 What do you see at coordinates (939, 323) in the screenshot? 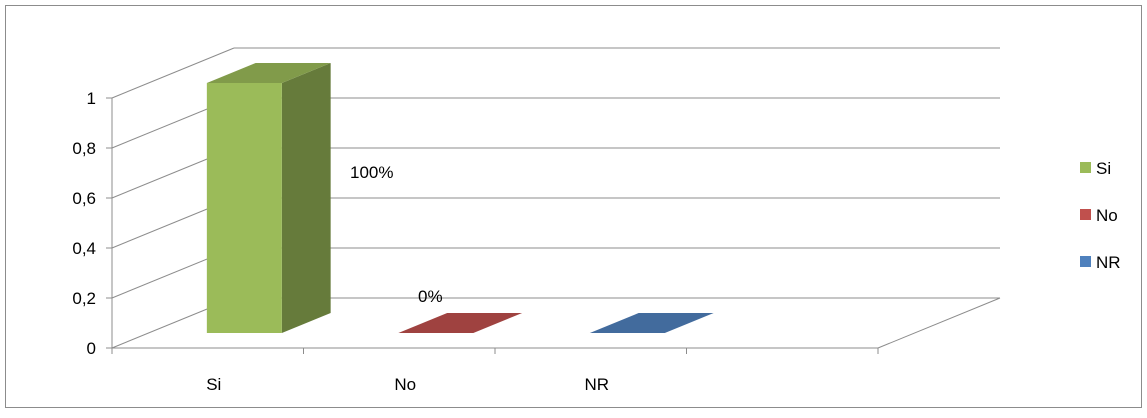
I see `floor-right-edge` at bounding box center [939, 323].